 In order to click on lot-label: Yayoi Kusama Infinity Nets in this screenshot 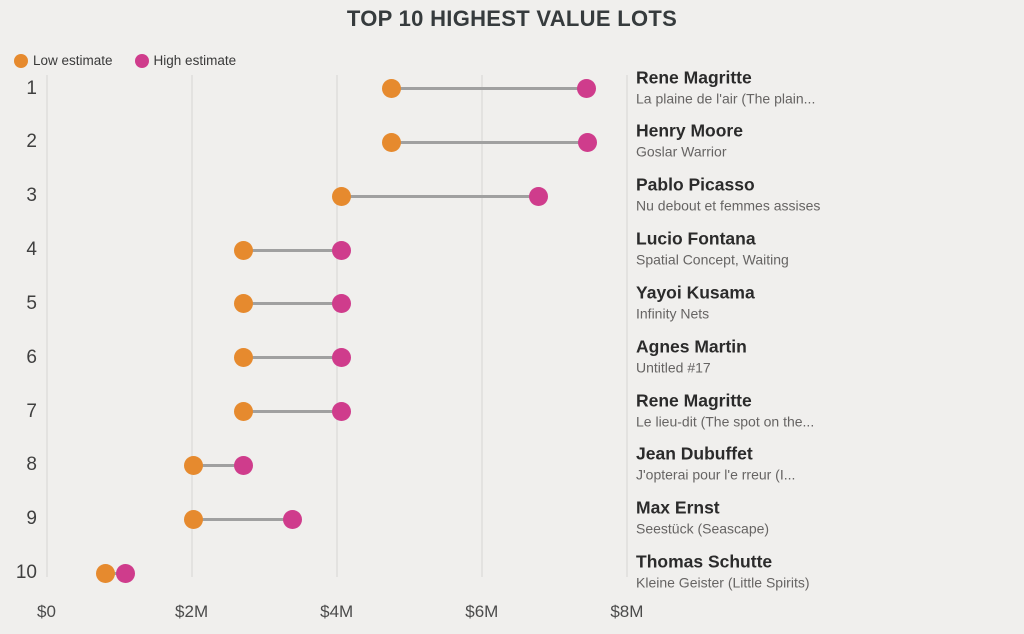, I will do `click(828, 303)`.